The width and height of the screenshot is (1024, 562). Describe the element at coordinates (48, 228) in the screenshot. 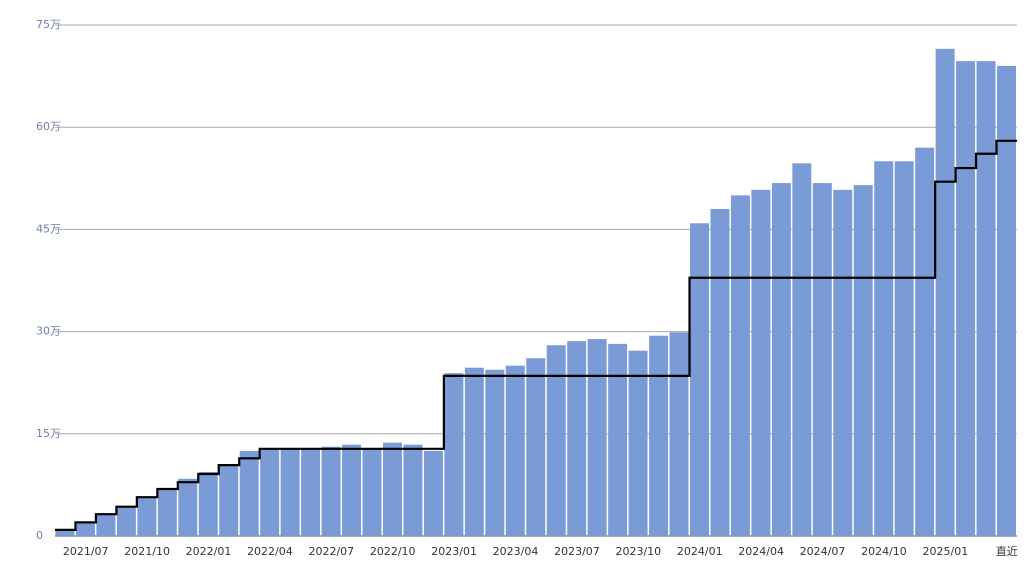

I see `y-tick-label: 45万` at that location.